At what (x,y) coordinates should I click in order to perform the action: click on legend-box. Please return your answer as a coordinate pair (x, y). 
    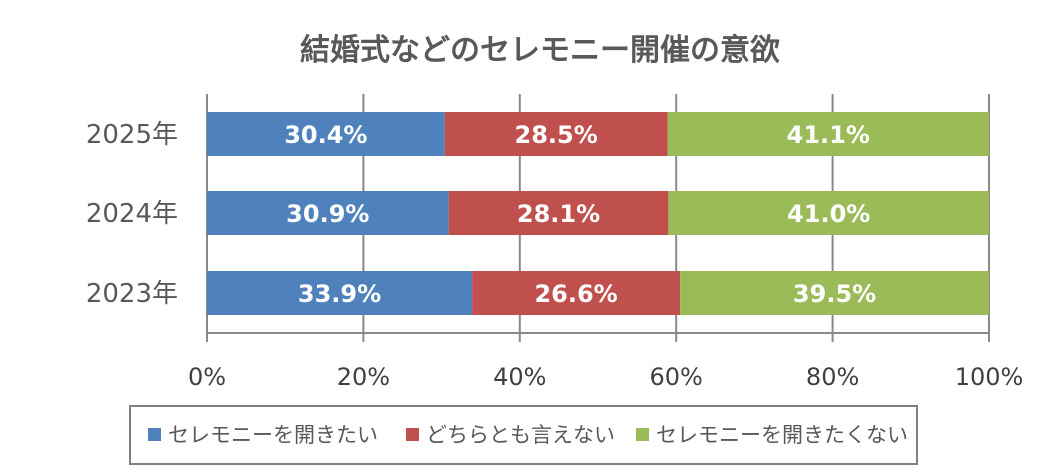
    Looking at the image, I should click on (523, 435).